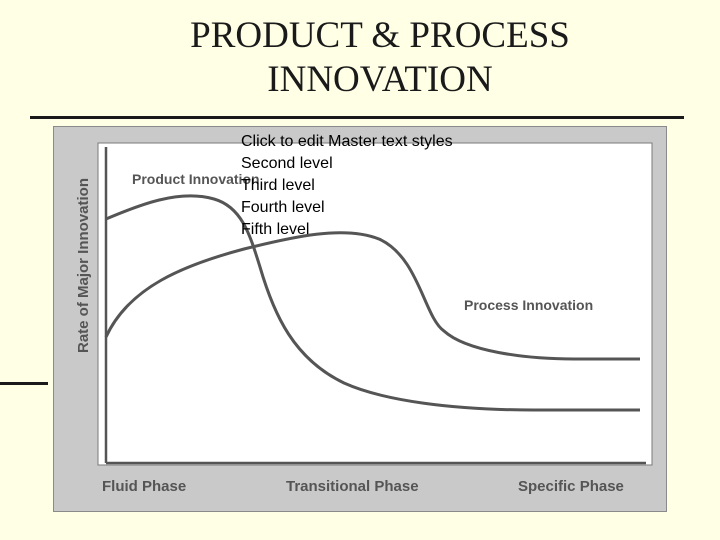 The image size is (720, 540). Describe the element at coordinates (278, 185) in the screenshot. I see `placeholder-level-3: Third level` at that location.